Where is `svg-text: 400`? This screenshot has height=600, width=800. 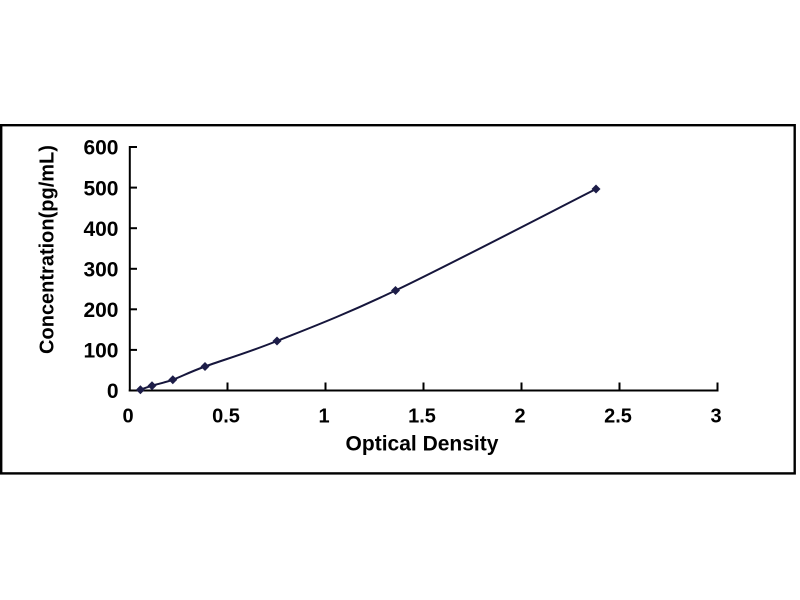 svg-text: 400 is located at coordinates (100, 229).